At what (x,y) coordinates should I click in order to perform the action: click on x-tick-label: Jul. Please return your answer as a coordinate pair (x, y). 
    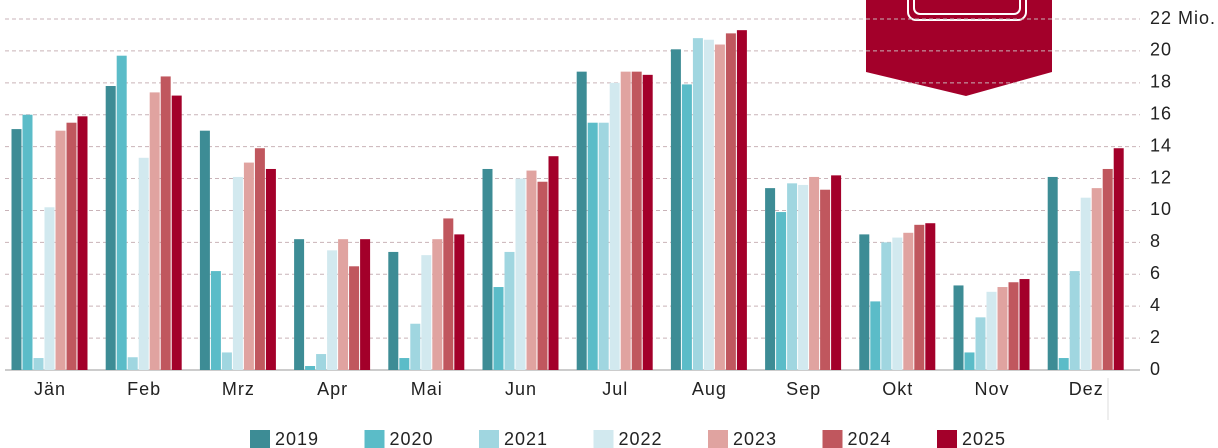
    Looking at the image, I should click on (615, 389).